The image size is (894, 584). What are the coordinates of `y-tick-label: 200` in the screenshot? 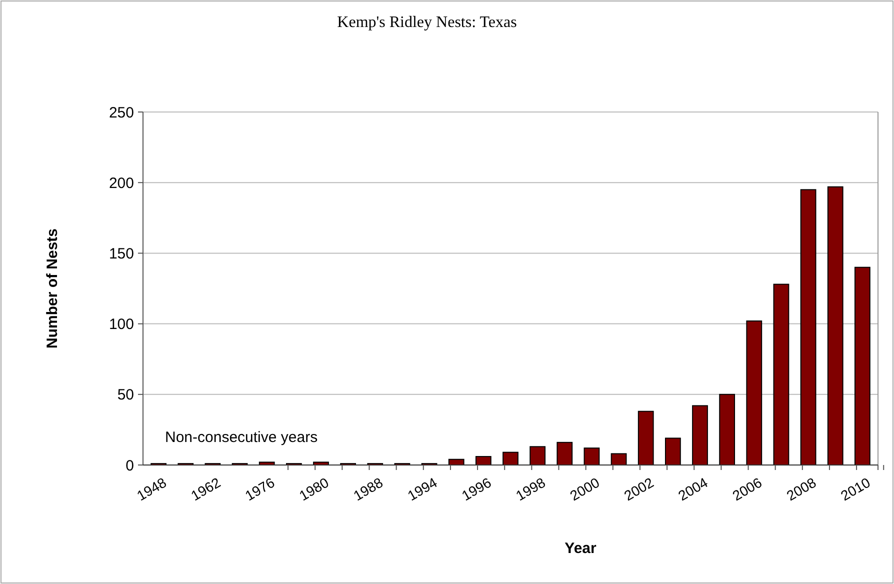 It's located at (121, 183).